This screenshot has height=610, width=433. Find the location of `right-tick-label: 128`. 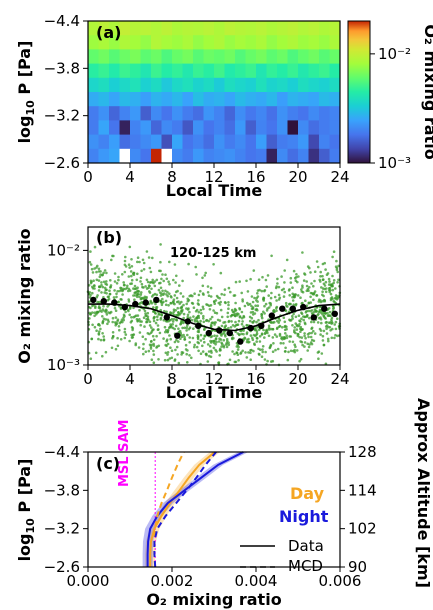

right-tick-label: 128 is located at coordinates (362, 452).